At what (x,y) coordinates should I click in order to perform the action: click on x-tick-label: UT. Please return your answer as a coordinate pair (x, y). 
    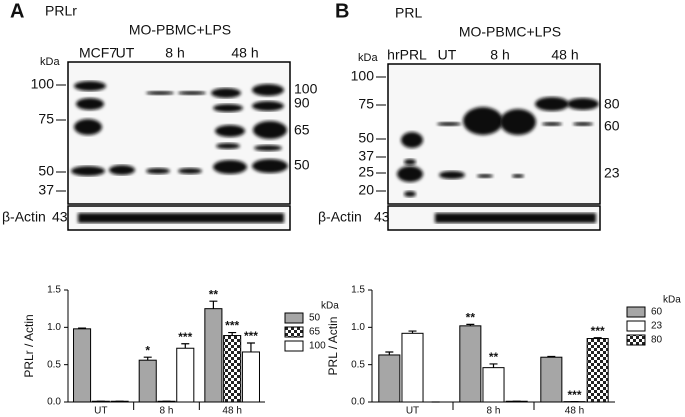
    Looking at the image, I should click on (412, 411).